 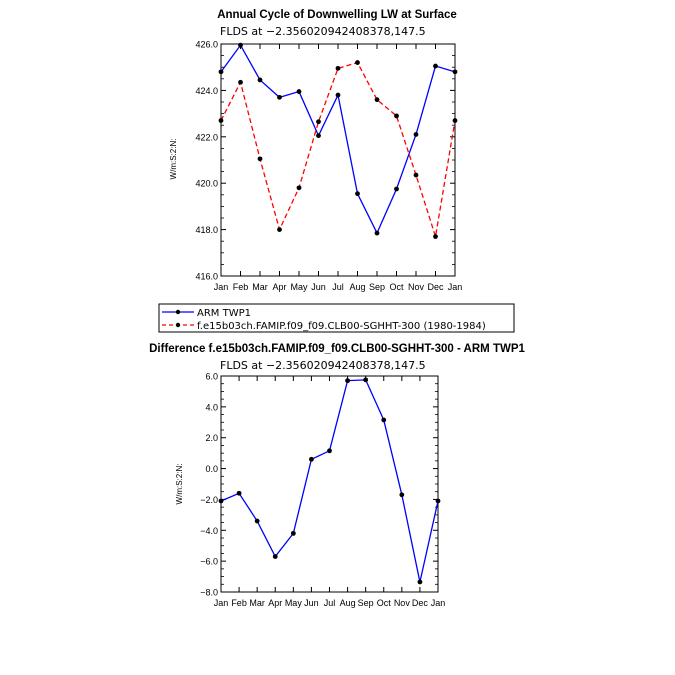 I want to click on bottom-ytick-label: −6.0, so click(x=209, y=562).